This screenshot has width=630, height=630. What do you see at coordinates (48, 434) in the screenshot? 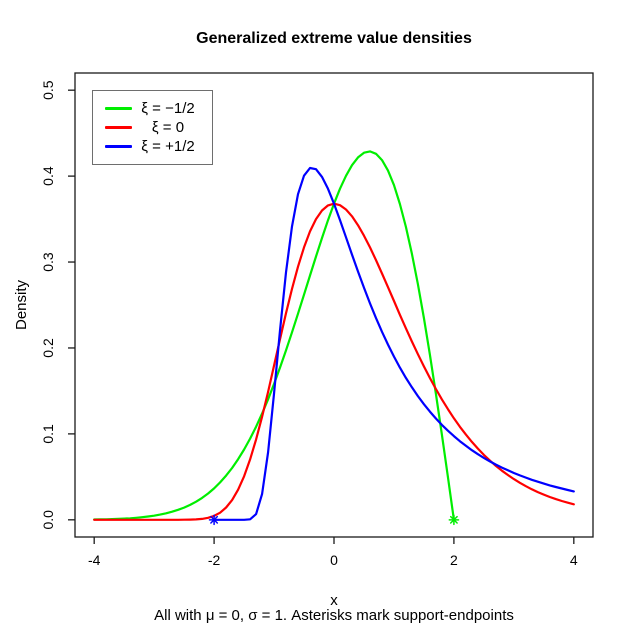
I see `y-tick-label: 0.1` at bounding box center [48, 434].